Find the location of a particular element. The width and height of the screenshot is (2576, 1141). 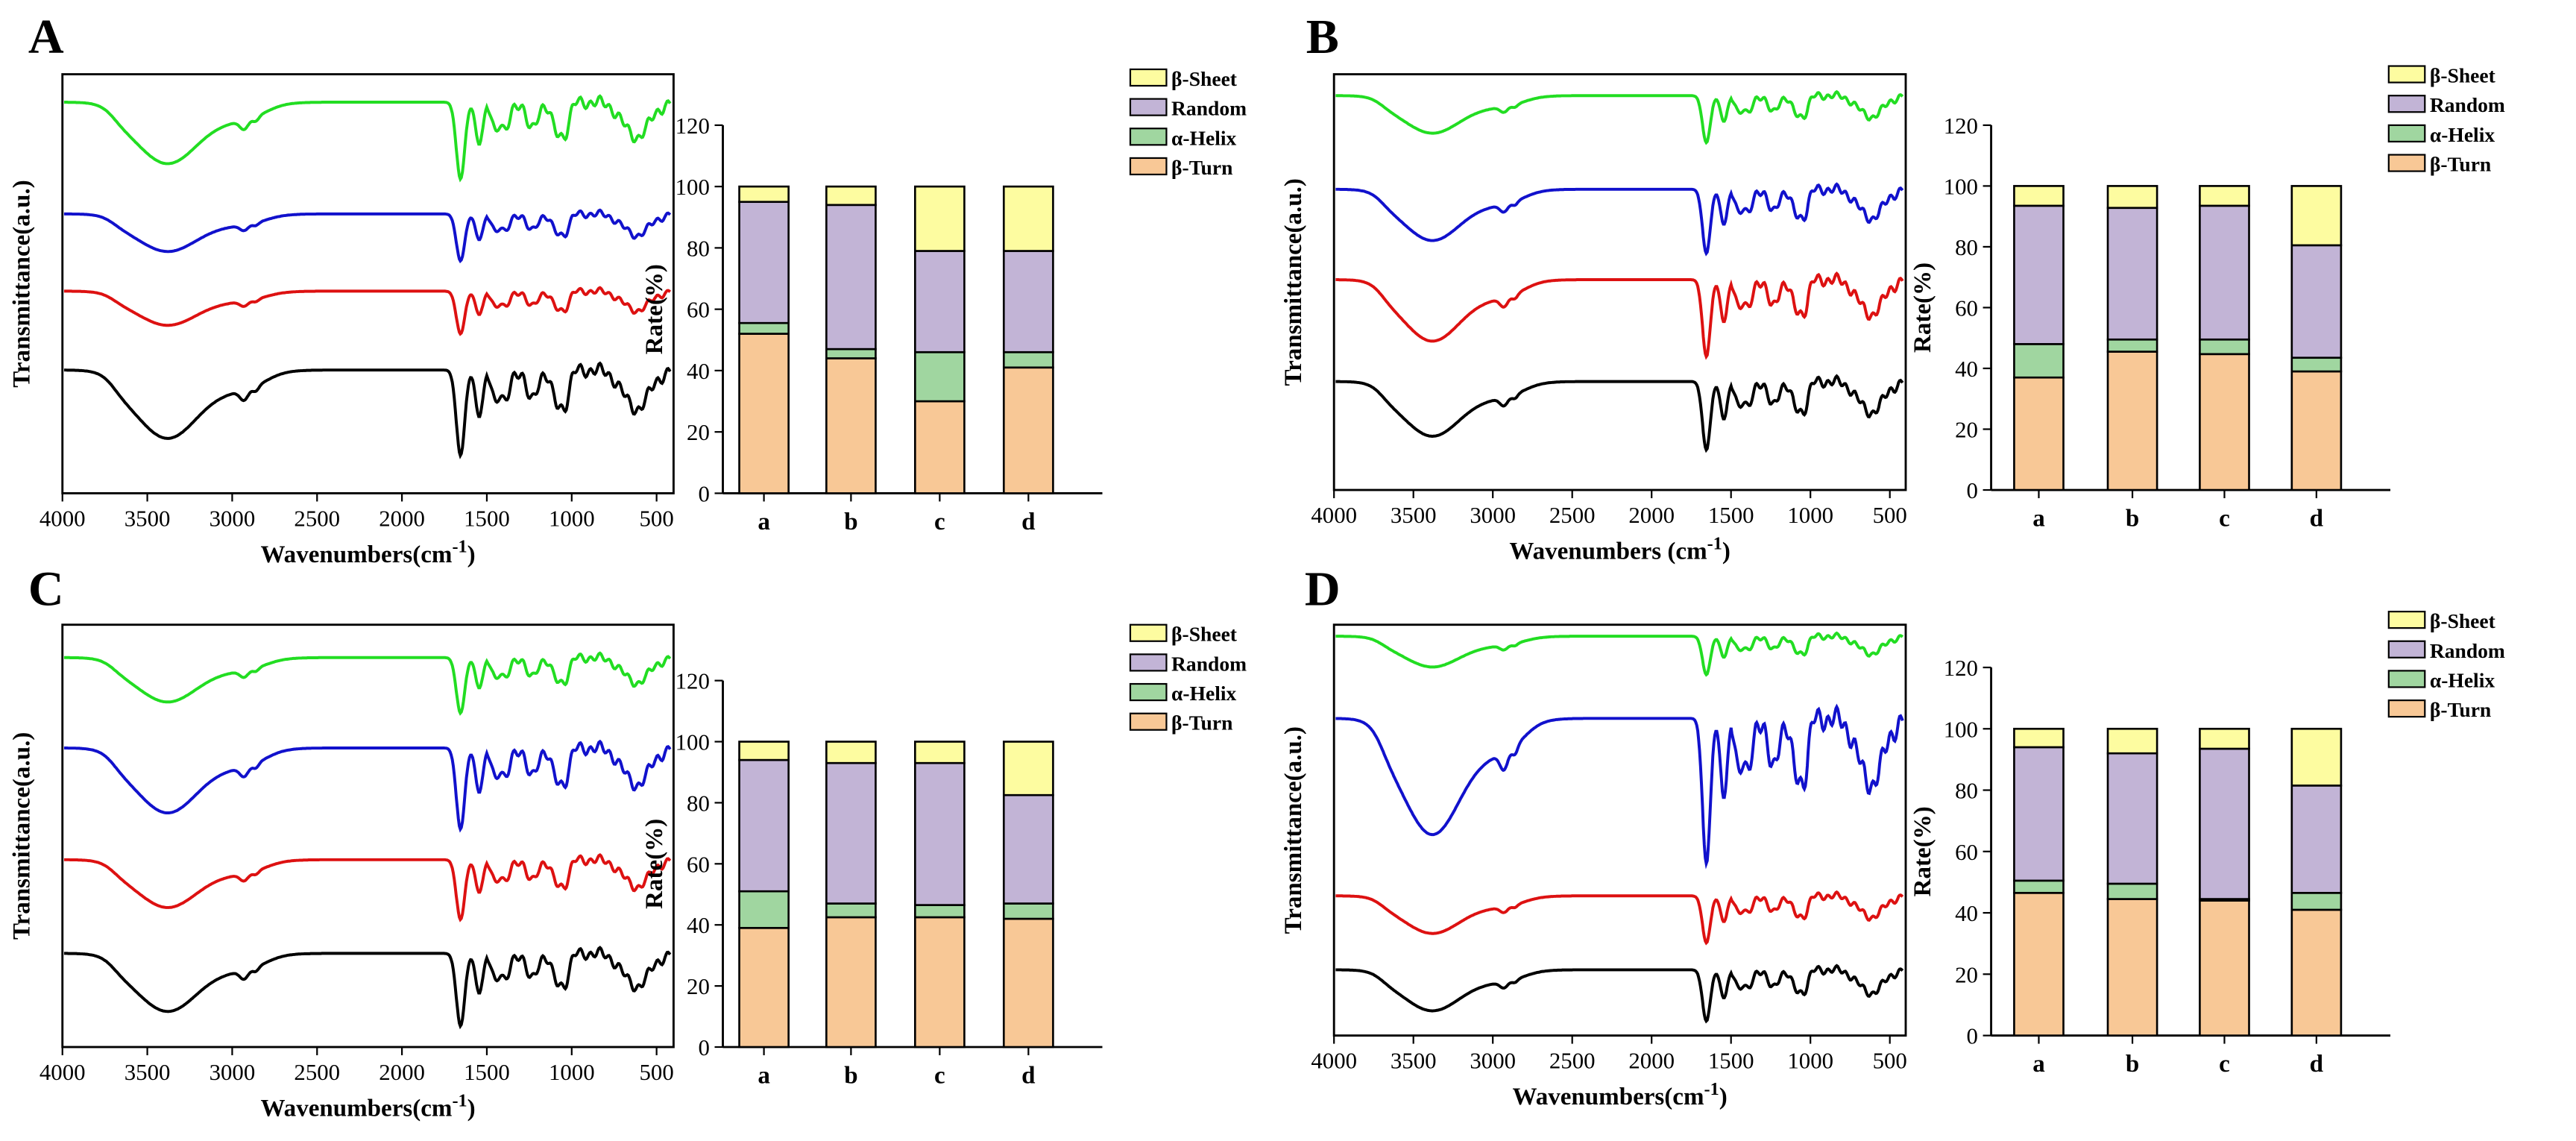

panel-label: C is located at coordinates (46, 589).